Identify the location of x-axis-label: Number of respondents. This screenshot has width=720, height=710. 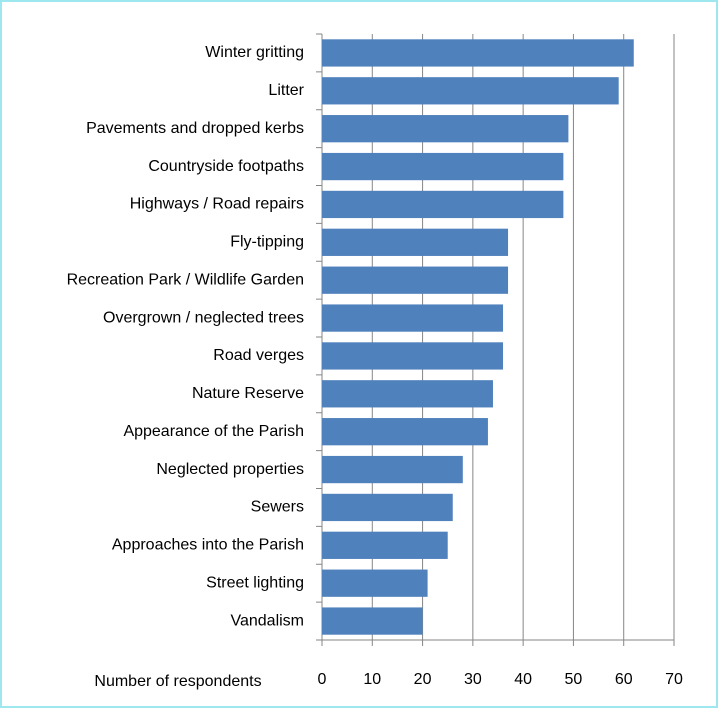
(177, 681).